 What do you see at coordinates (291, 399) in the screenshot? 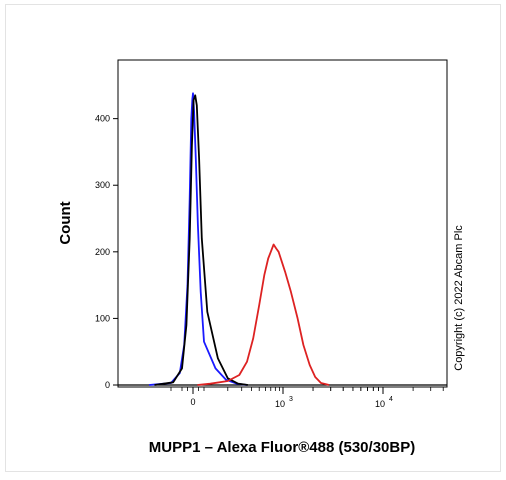
I see `x-tick-exponent: 3` at bounding box center [291, 399].